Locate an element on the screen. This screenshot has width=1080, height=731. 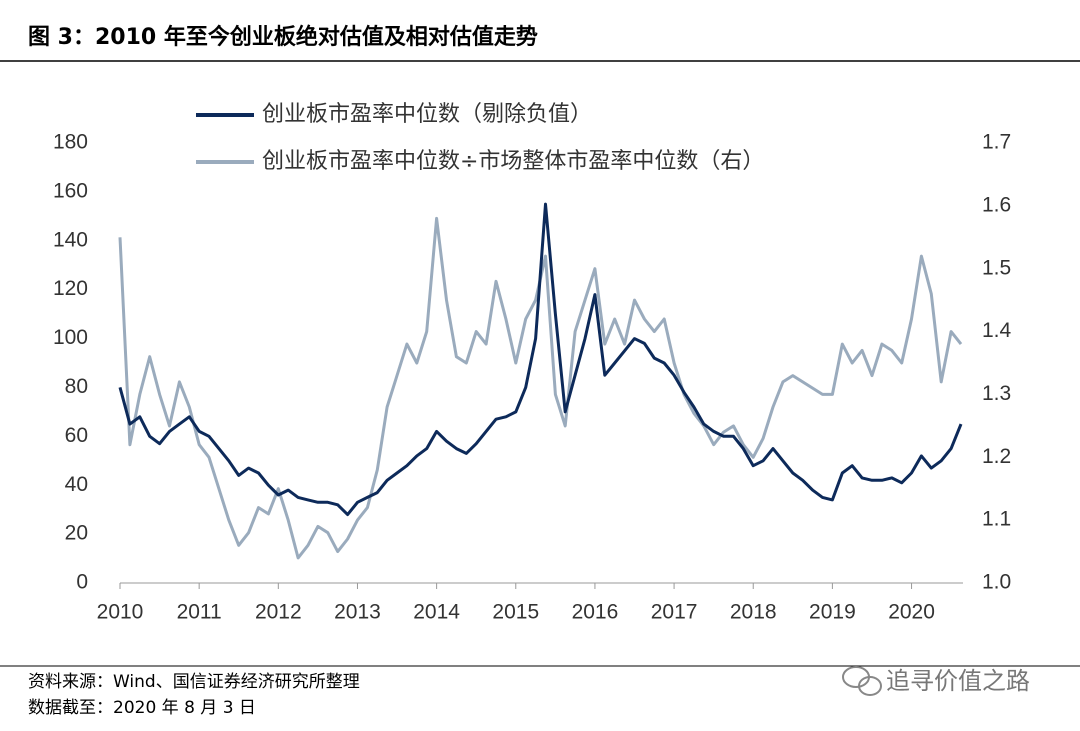
legend-label: 创业板市盈率中位数（剔除负值） is located at coordinates (427, 114).